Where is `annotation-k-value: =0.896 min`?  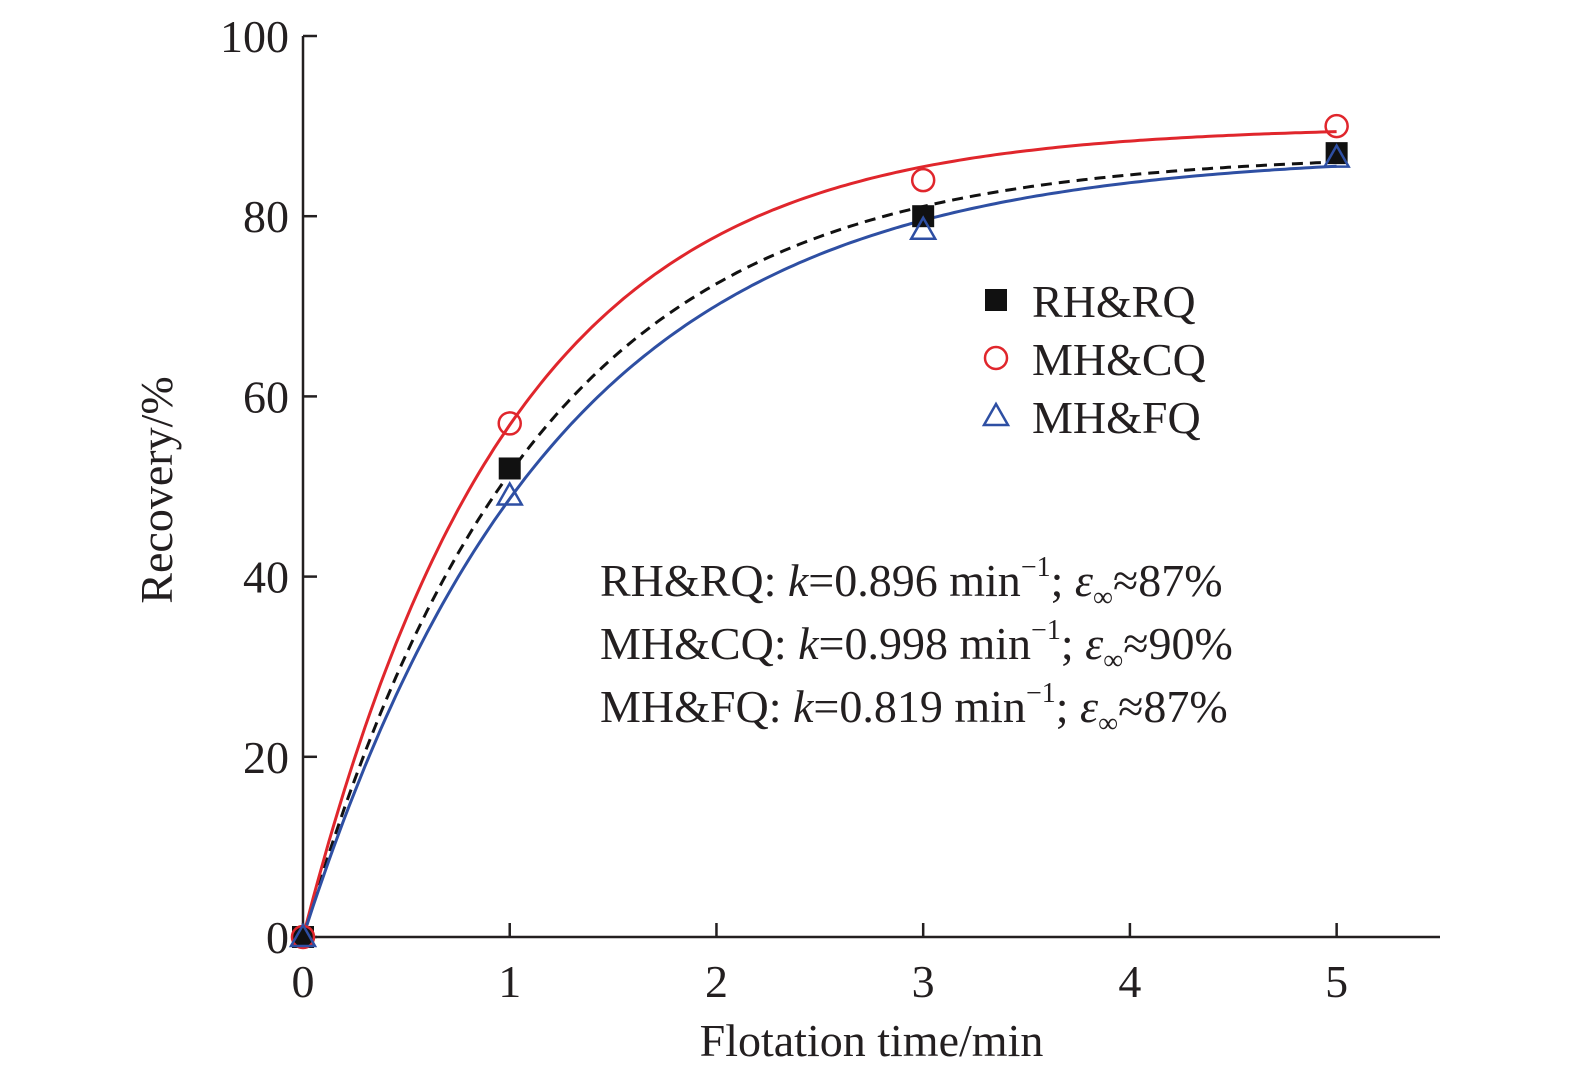
annotation-k-value: =0.896 min is located at coordinates (914, 580).